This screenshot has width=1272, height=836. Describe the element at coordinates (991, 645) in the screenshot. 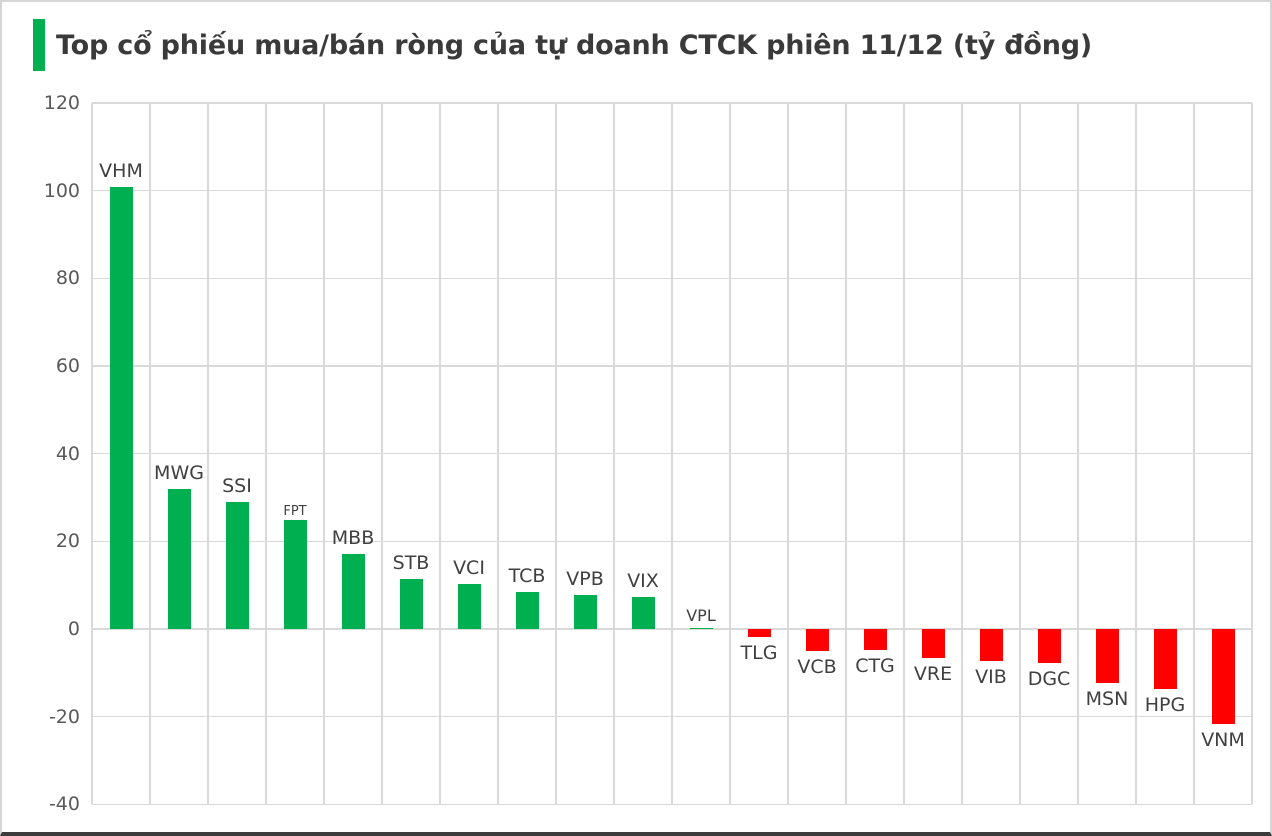

I see `bar-VIB` at that location.